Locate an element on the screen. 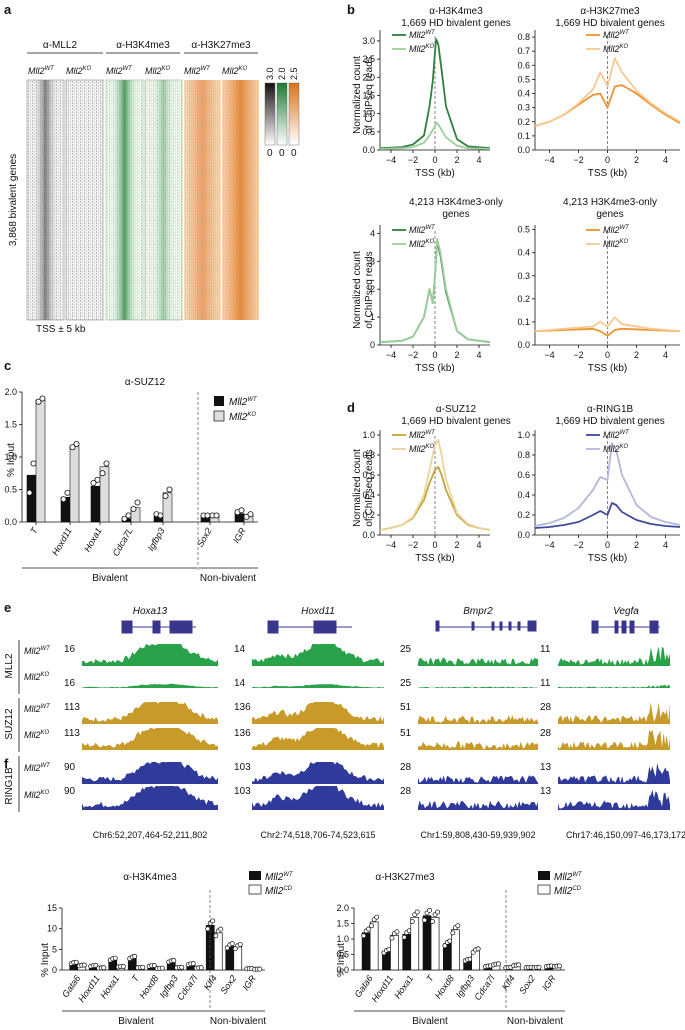  chart-title: α-H3K27me3 is located at coordinates (610, 11).